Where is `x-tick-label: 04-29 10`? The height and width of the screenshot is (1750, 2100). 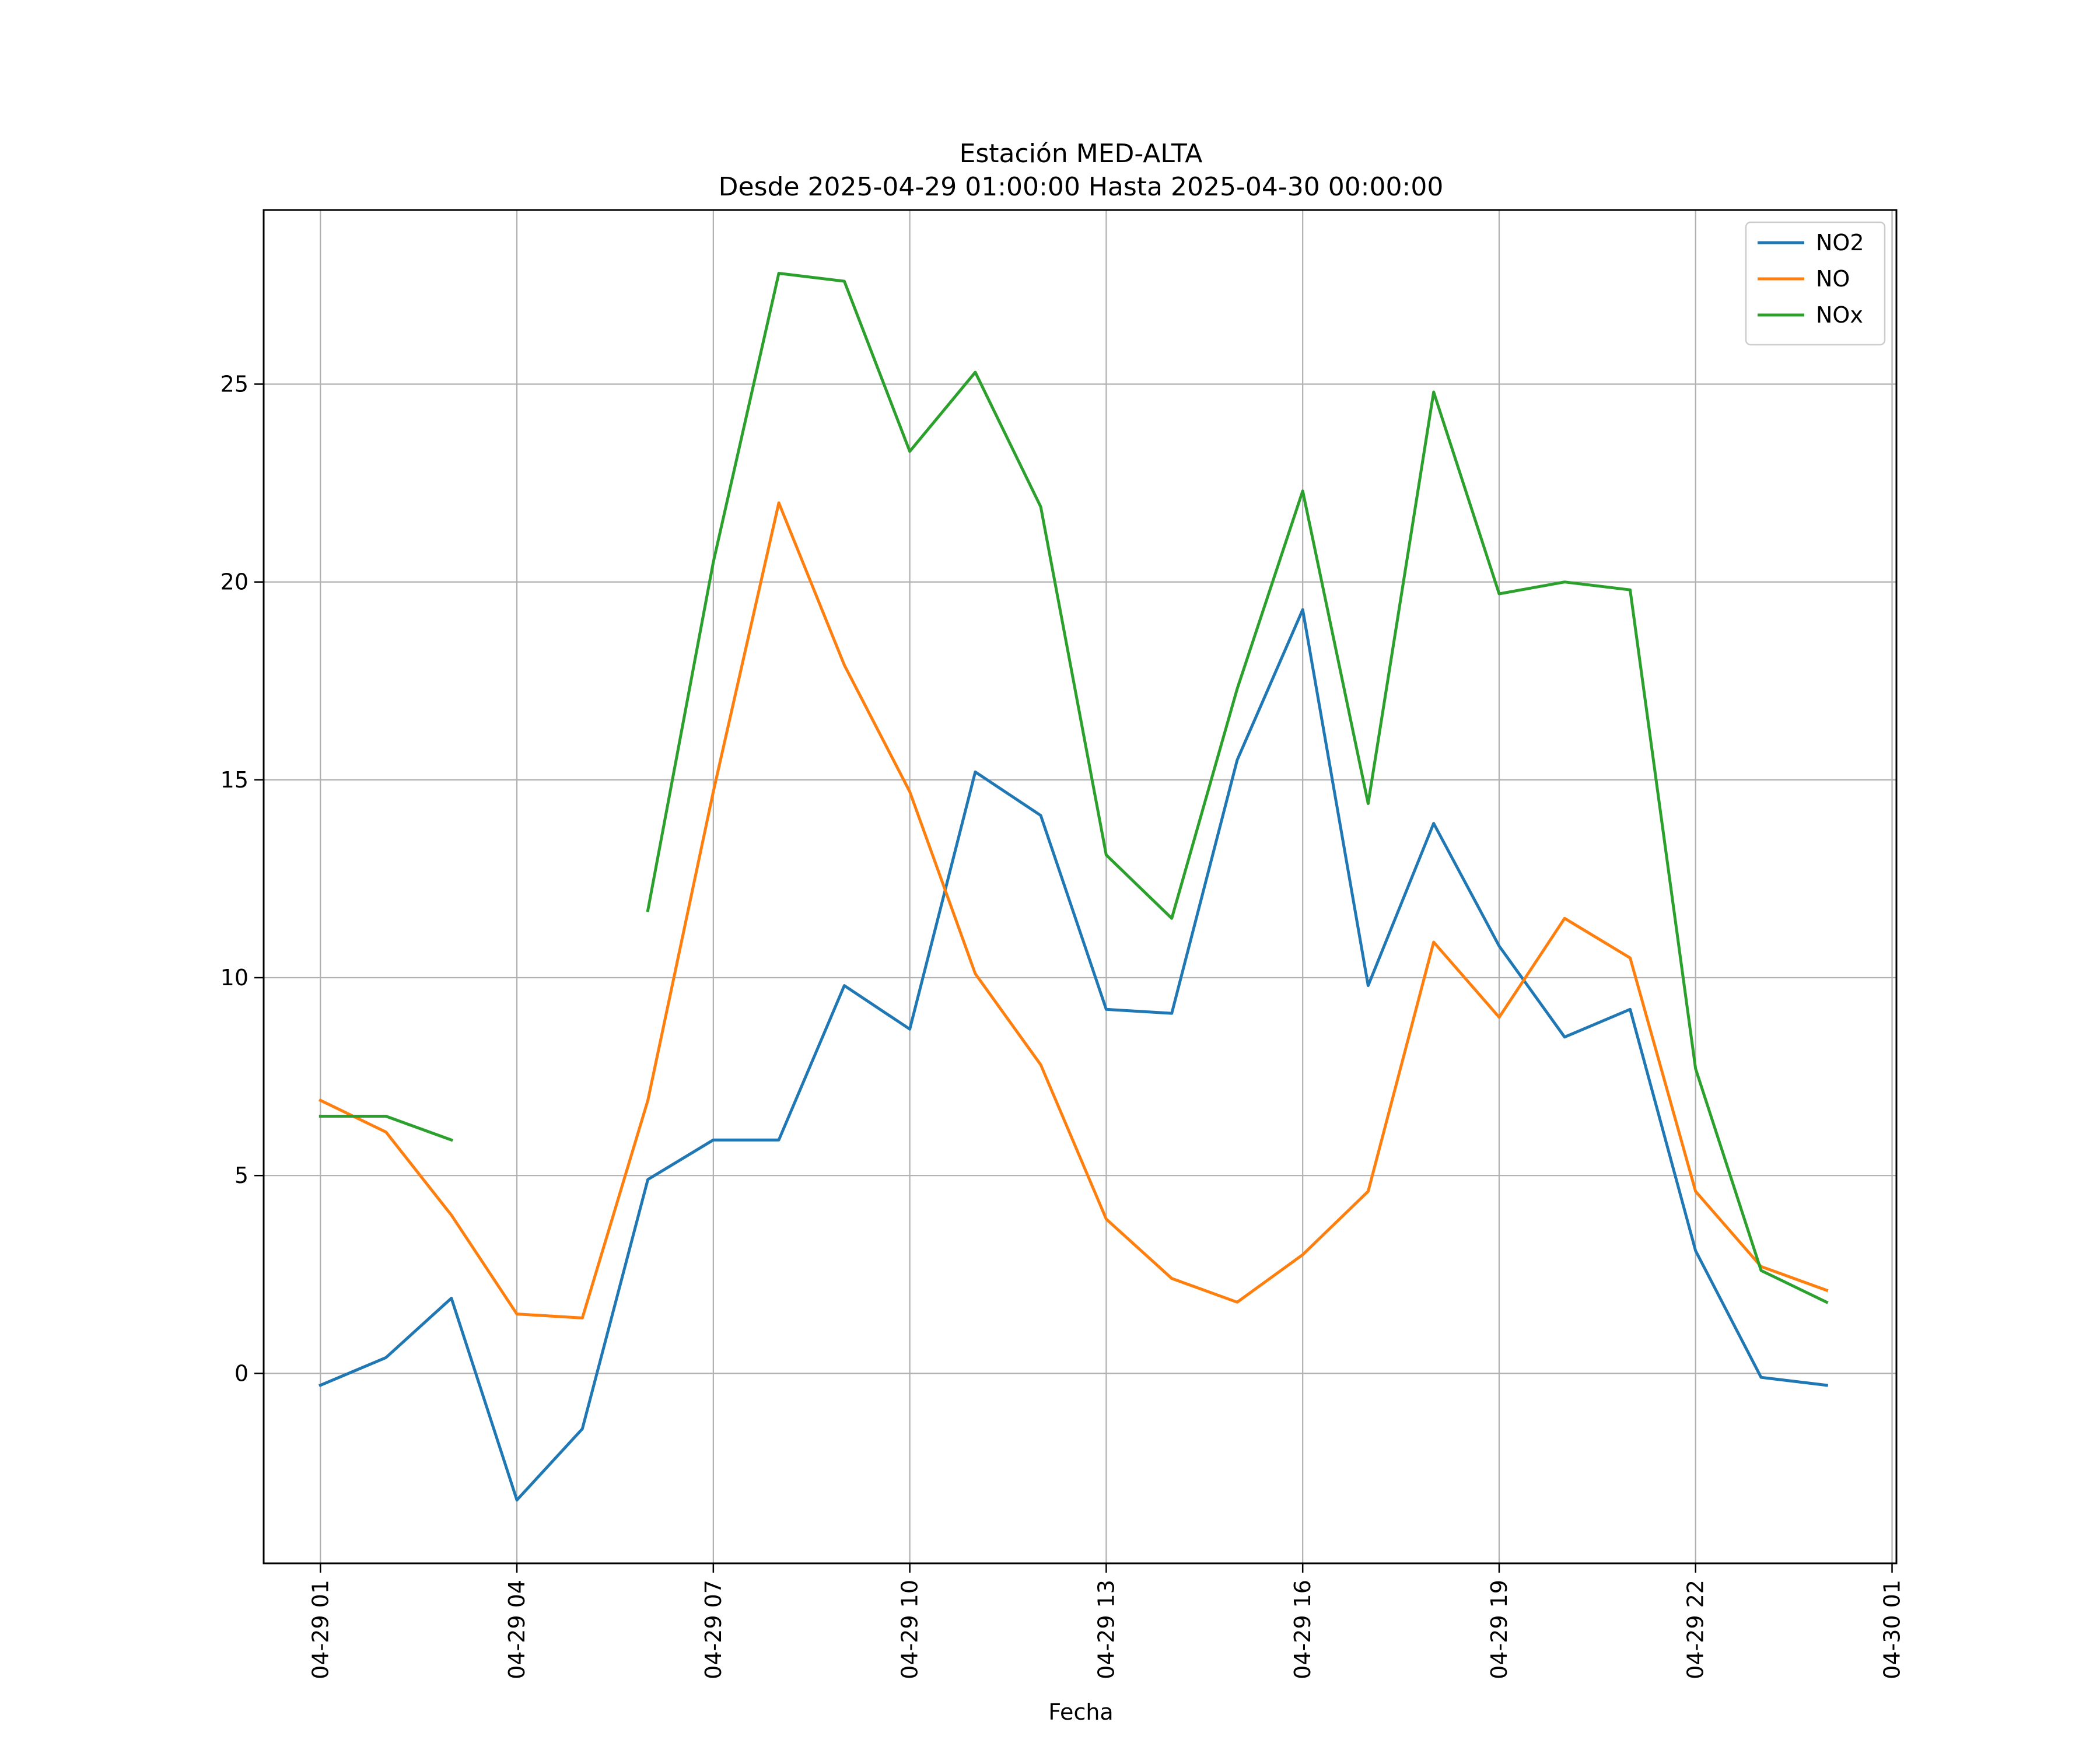 x-tick-label: 04-29 10 is located at coordinates (910, 1629).